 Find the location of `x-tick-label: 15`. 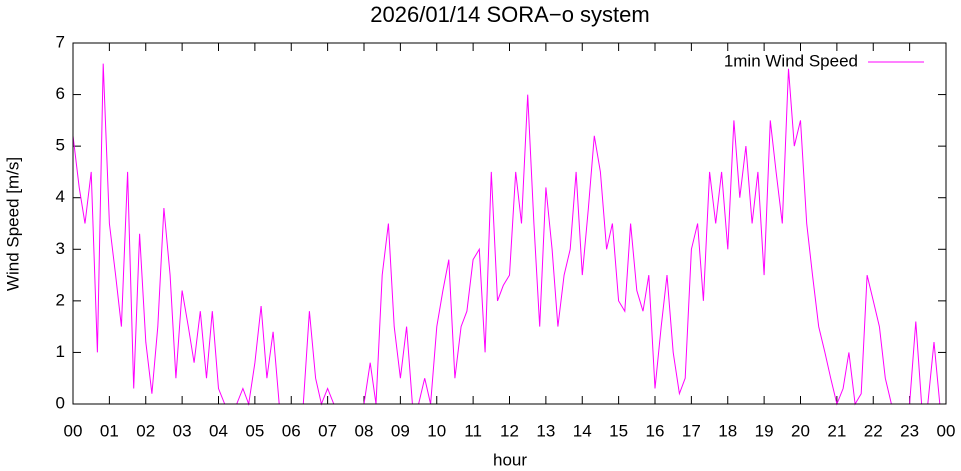

x-tick-label: 15 is located at coordinates (618, 430).